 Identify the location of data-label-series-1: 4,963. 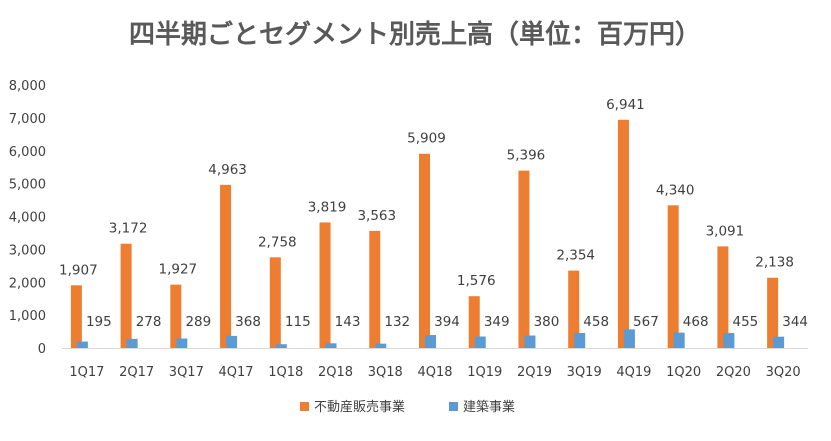
(227, 170).